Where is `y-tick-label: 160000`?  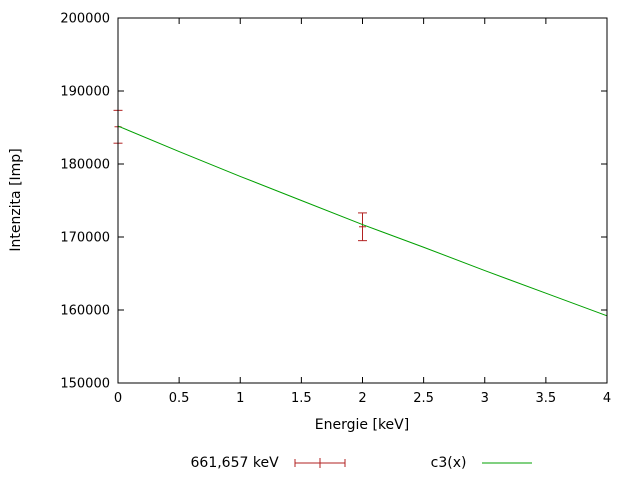 y-tick-label: 160000 is located at coordinates (85, 311).